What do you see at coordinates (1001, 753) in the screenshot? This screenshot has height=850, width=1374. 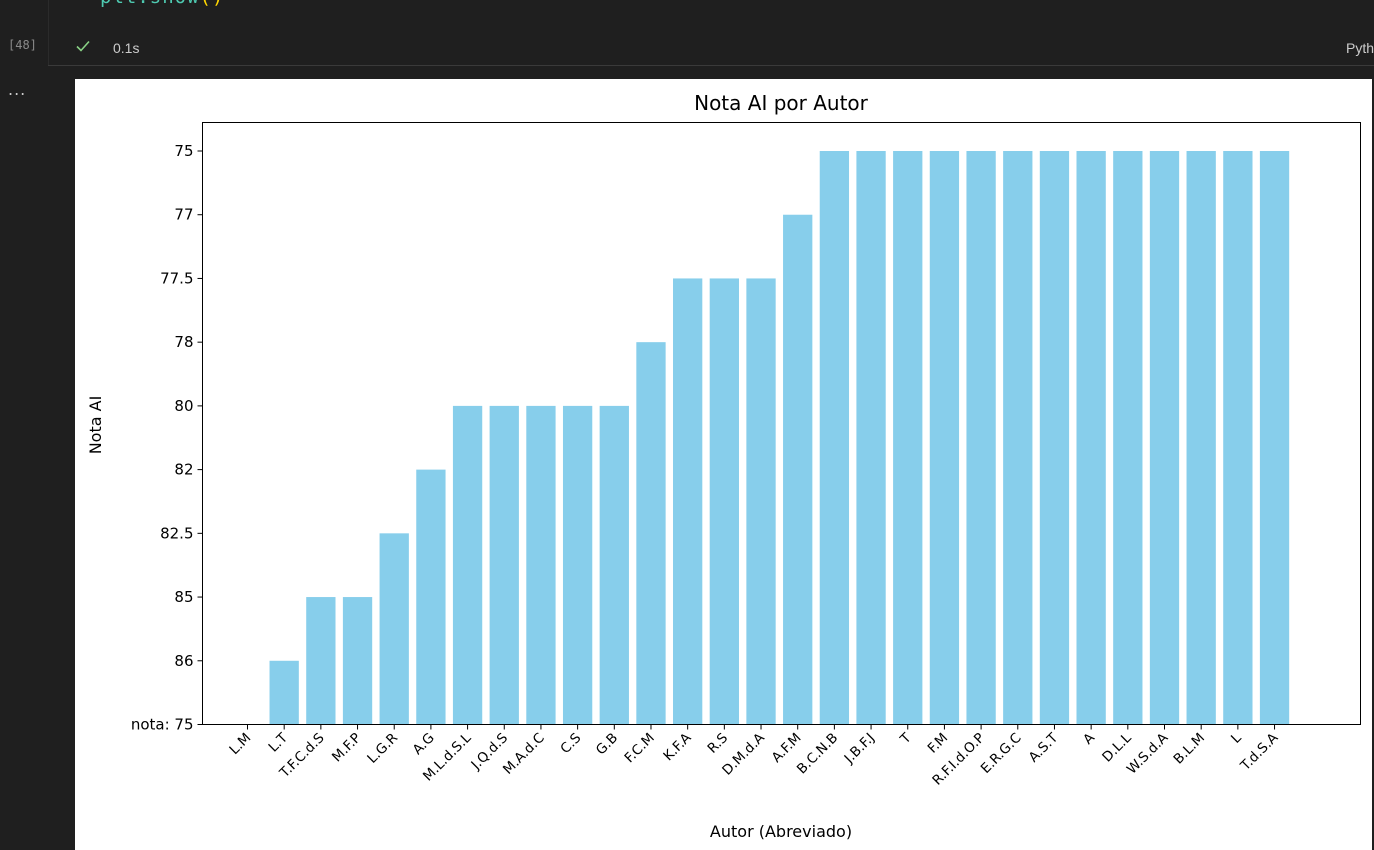 I see `x-tick-label: E.R.G.C` at bounding box center [1001, 753].